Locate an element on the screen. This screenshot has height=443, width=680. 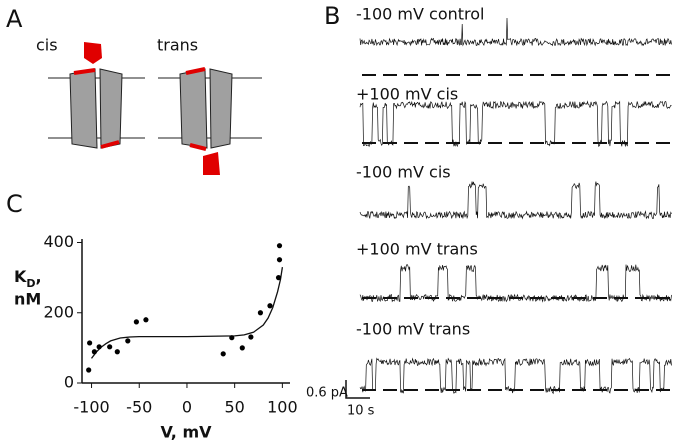
y-title-part: , is located at coordinates (39, 276).